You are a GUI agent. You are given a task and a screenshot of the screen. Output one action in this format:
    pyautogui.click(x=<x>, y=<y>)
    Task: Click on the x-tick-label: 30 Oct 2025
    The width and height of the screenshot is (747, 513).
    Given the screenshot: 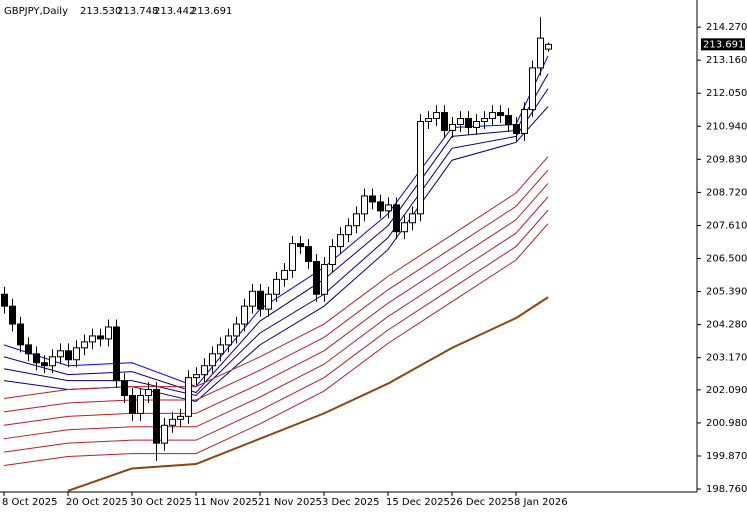 What is the action you would take?
    pyautogui.click(x=161, y=502)
    